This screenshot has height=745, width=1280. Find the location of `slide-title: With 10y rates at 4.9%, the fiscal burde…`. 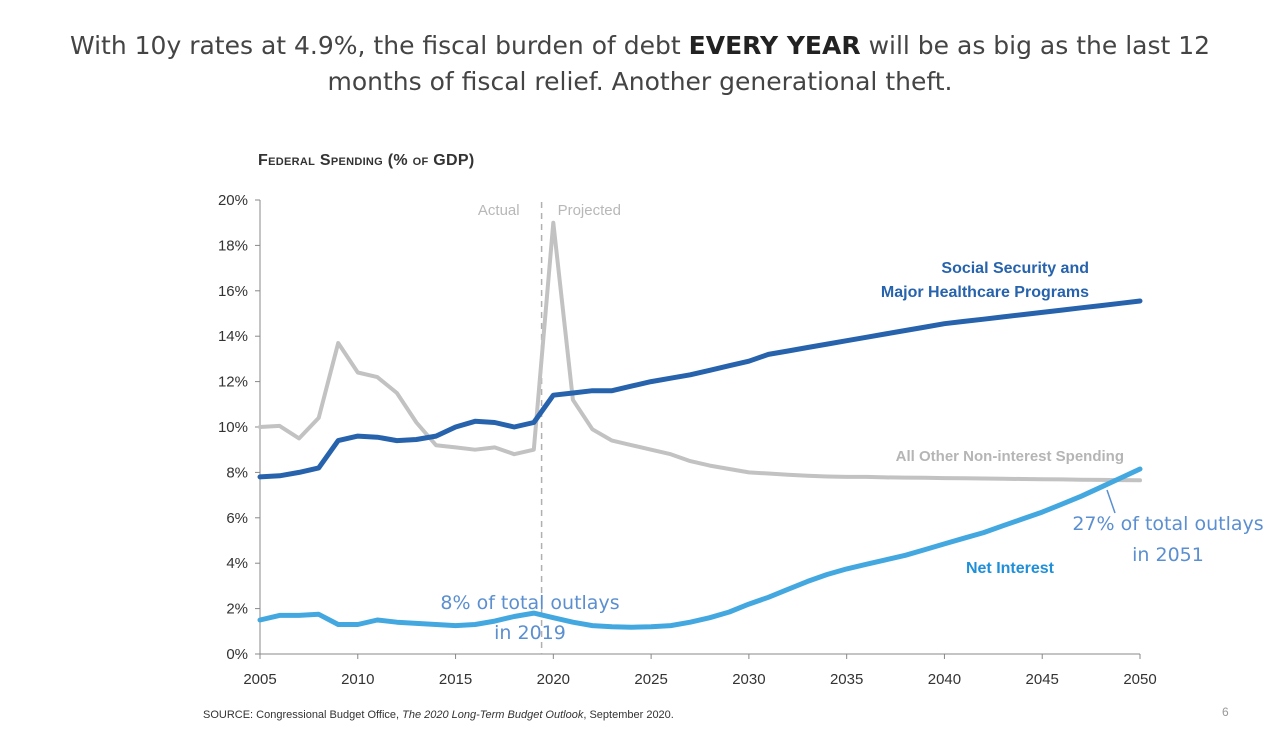

slide-title: With 10y rates at 4.9%, the fiscal burde… is located at coordinates (640, 64).